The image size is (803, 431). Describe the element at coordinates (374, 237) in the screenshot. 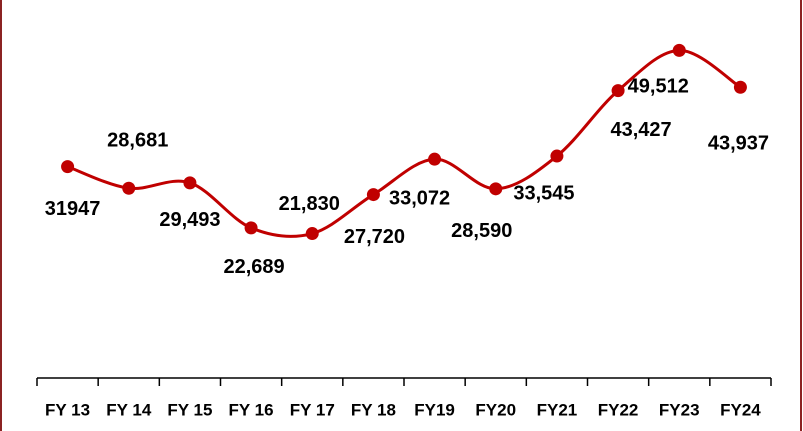

I see `value-label: 27,720` at that location.